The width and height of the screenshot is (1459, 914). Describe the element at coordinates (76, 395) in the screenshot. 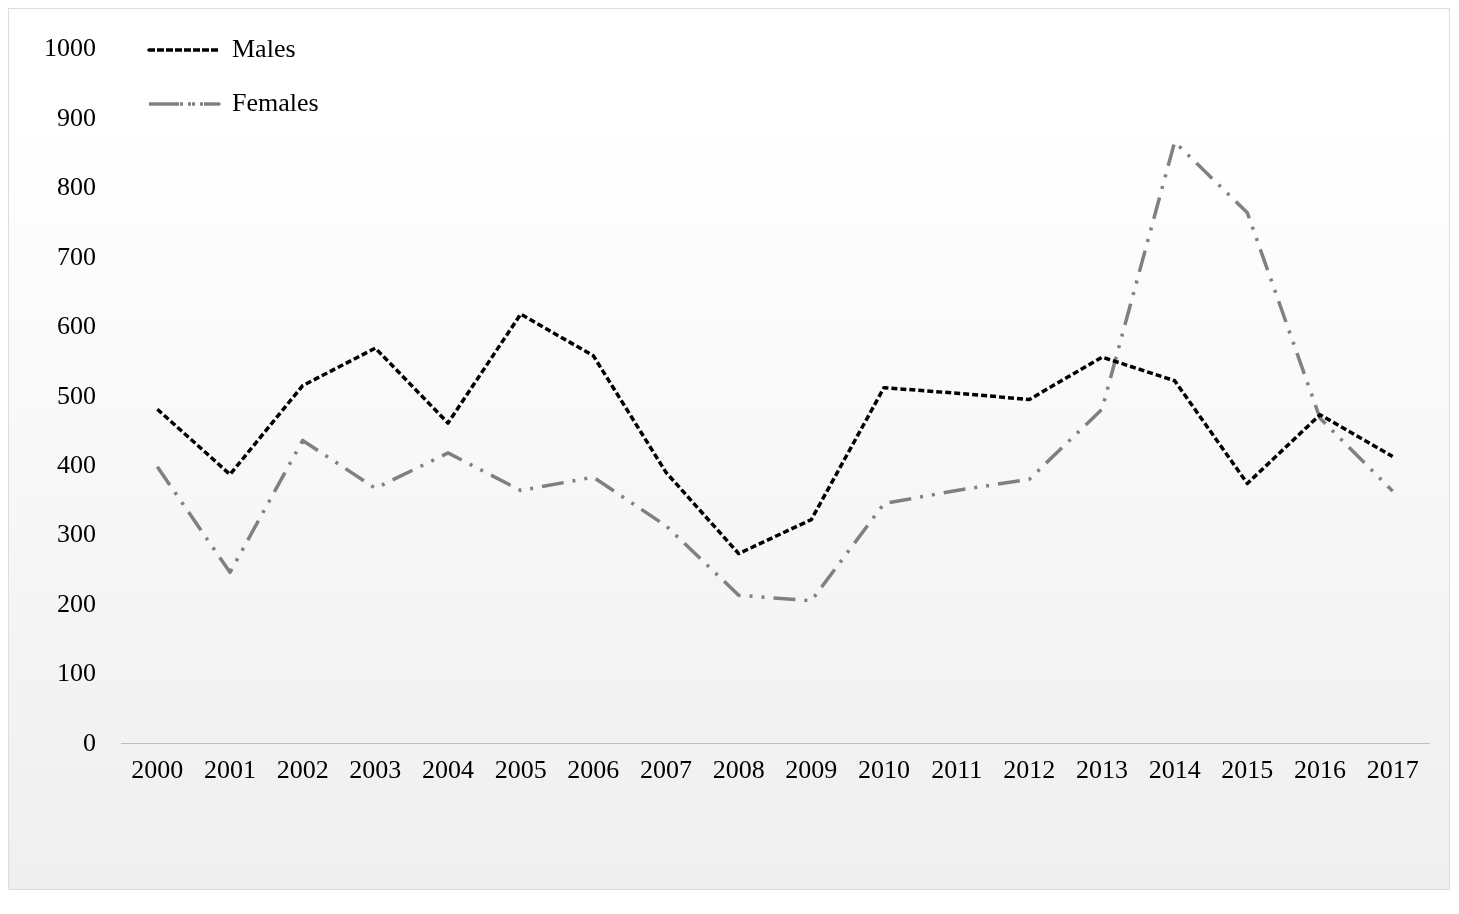

I see `y-tick-label: 500` at that location.